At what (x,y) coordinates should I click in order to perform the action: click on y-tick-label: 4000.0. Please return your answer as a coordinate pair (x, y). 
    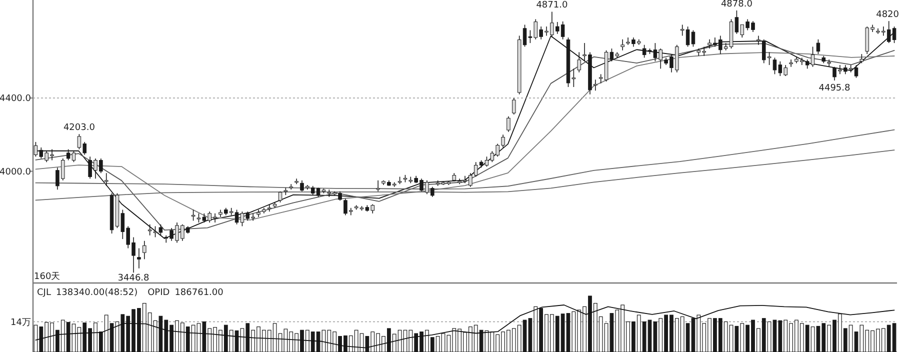
    Looking at the image, I should click on (16, 172).